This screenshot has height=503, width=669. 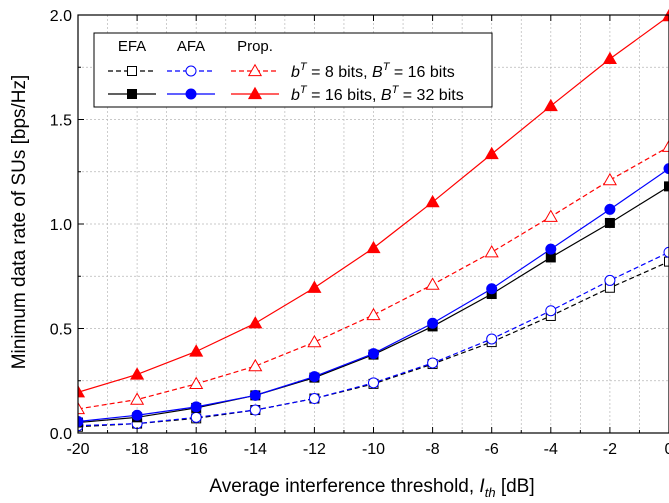 What do you see at coordinates (61, 121) in the screenshot?
I see `y-tick-label: 1.5` at bounding box center [61, 121].